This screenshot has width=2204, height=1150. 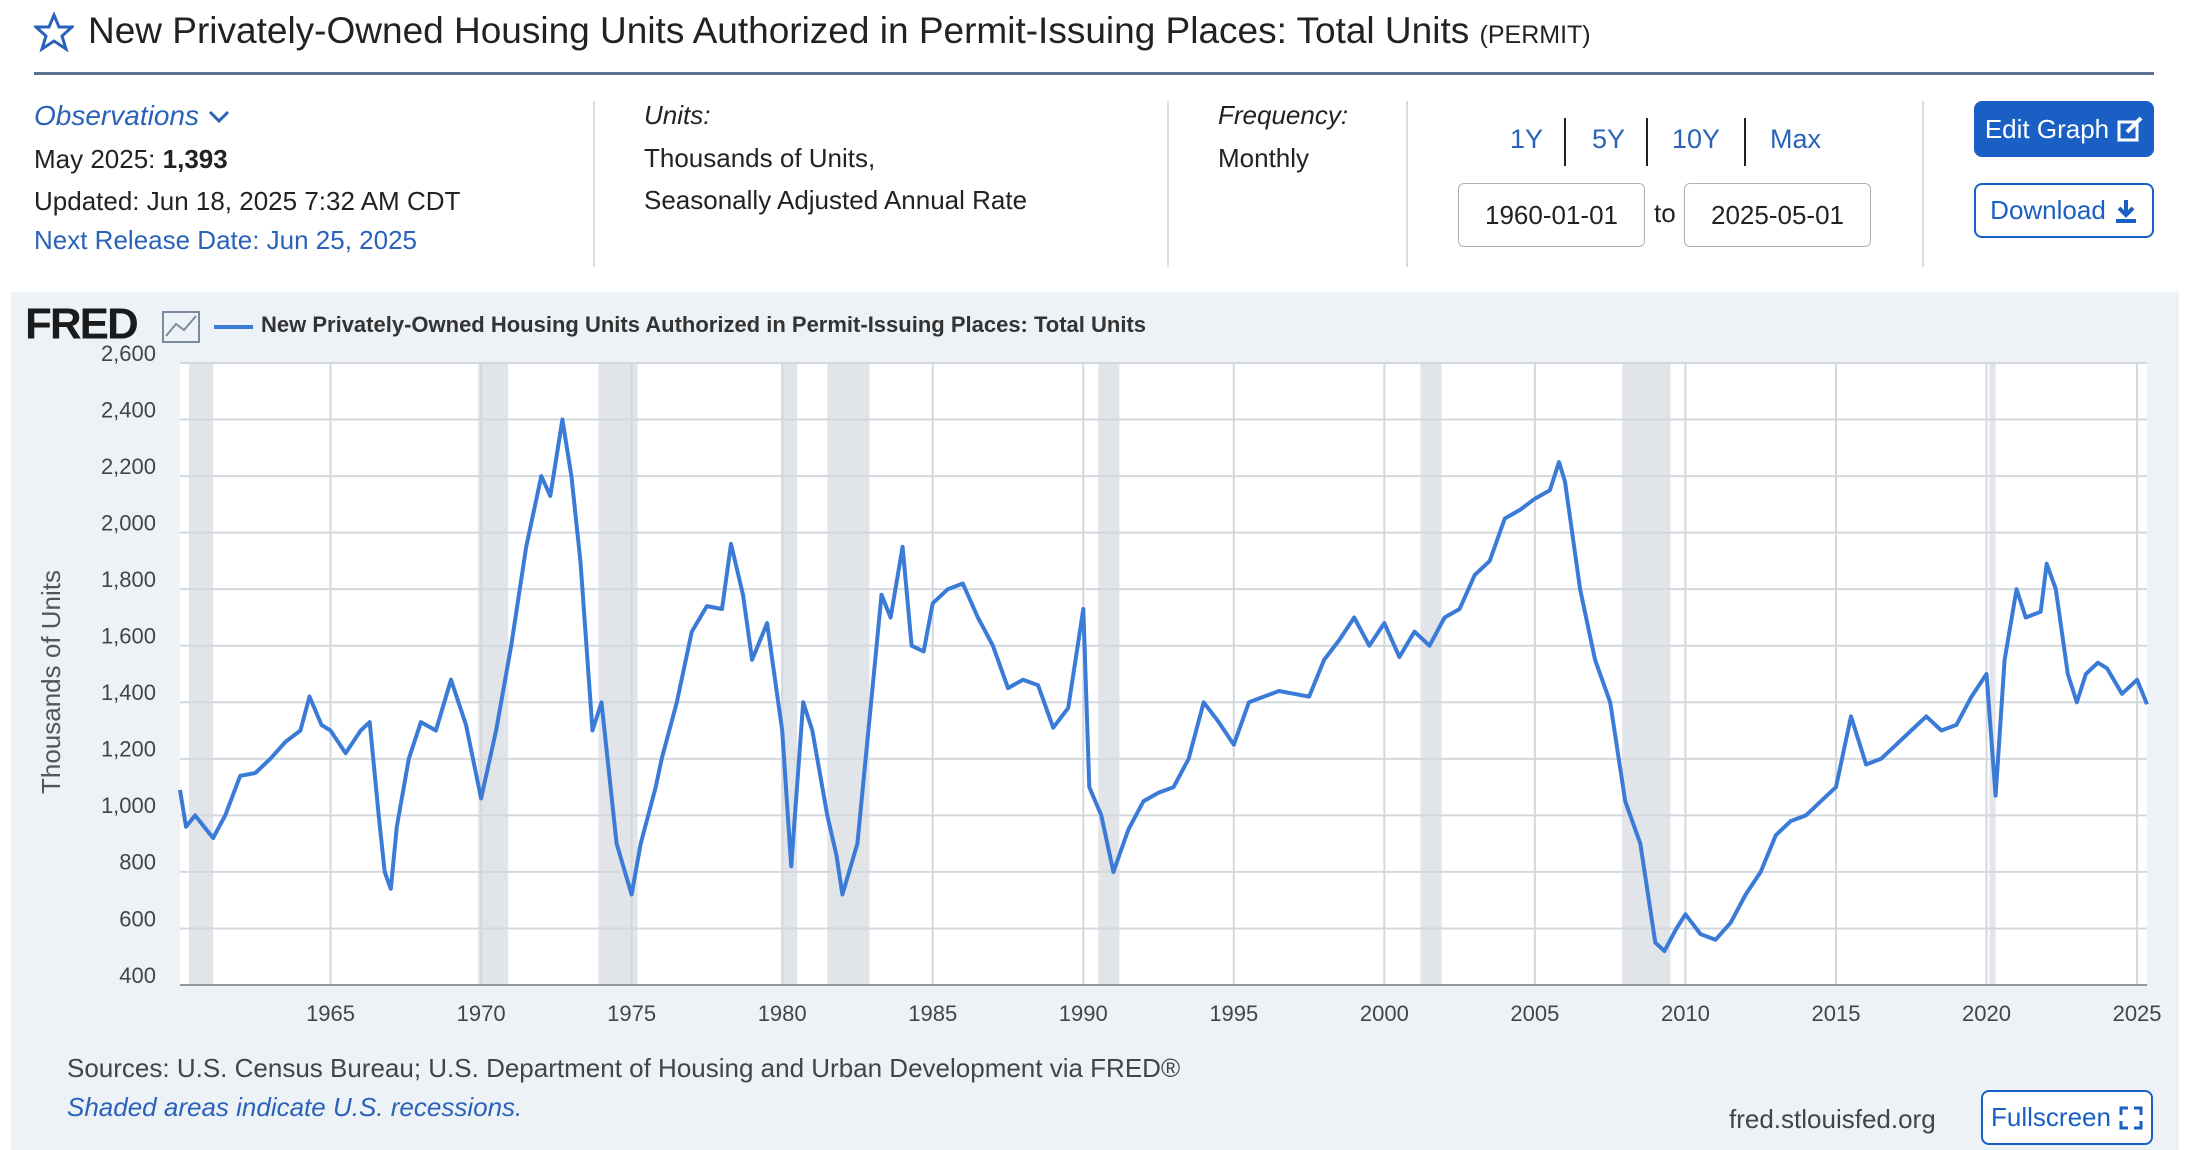 I want to click on download-button: Download, so click(x=2064, y=210).